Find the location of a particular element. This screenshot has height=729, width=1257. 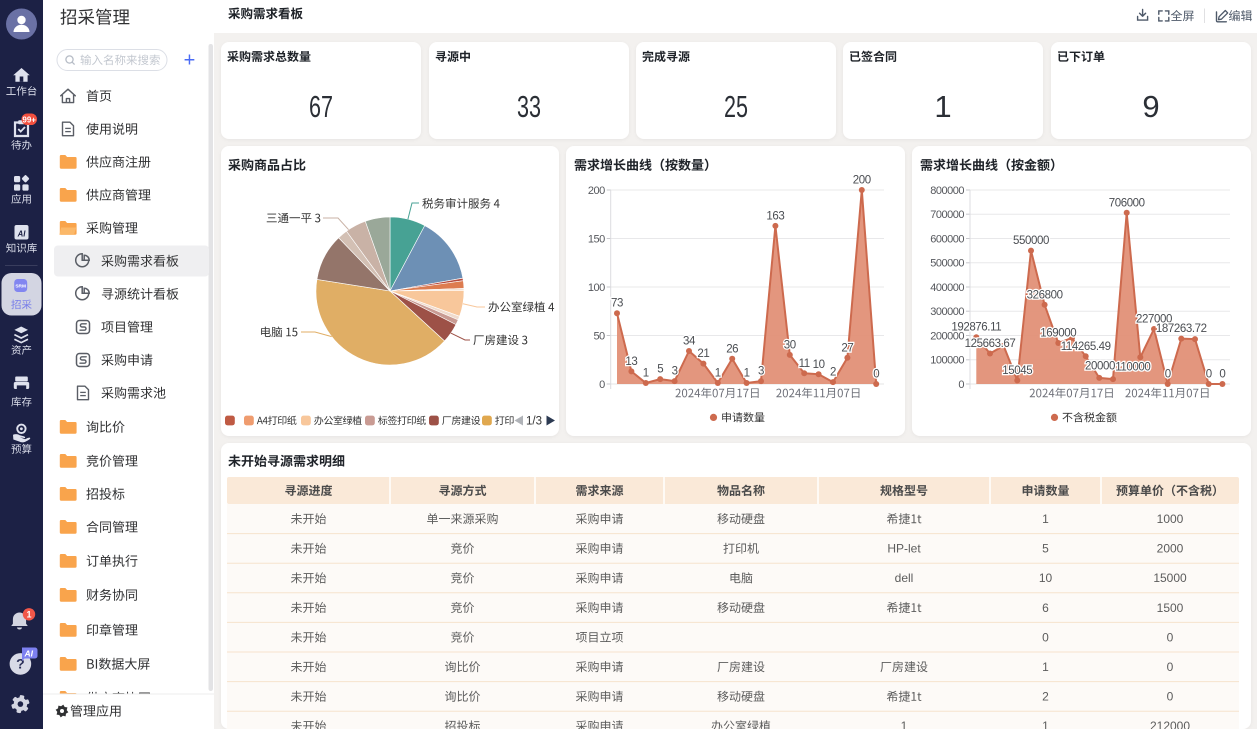

svg-text: 706000 is located at coordinates (1127, 203).